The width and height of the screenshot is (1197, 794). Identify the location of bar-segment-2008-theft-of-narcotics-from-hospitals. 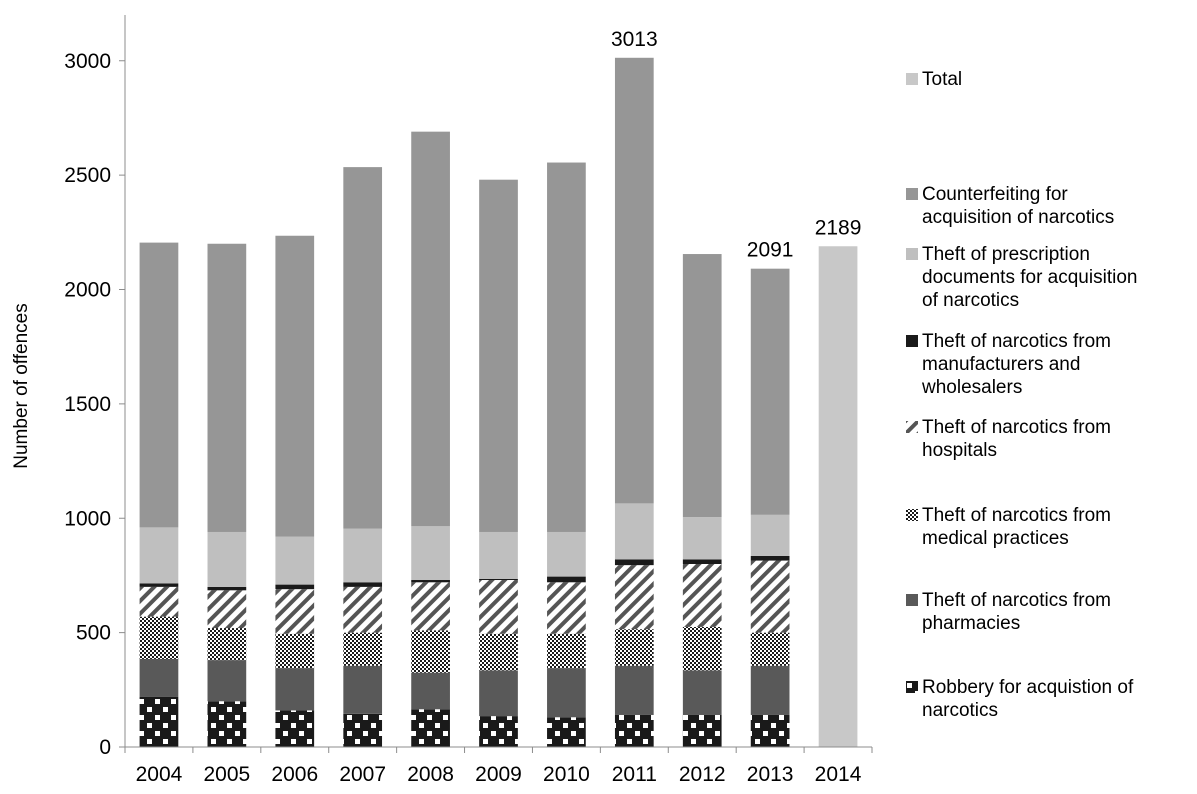
(430, 606).